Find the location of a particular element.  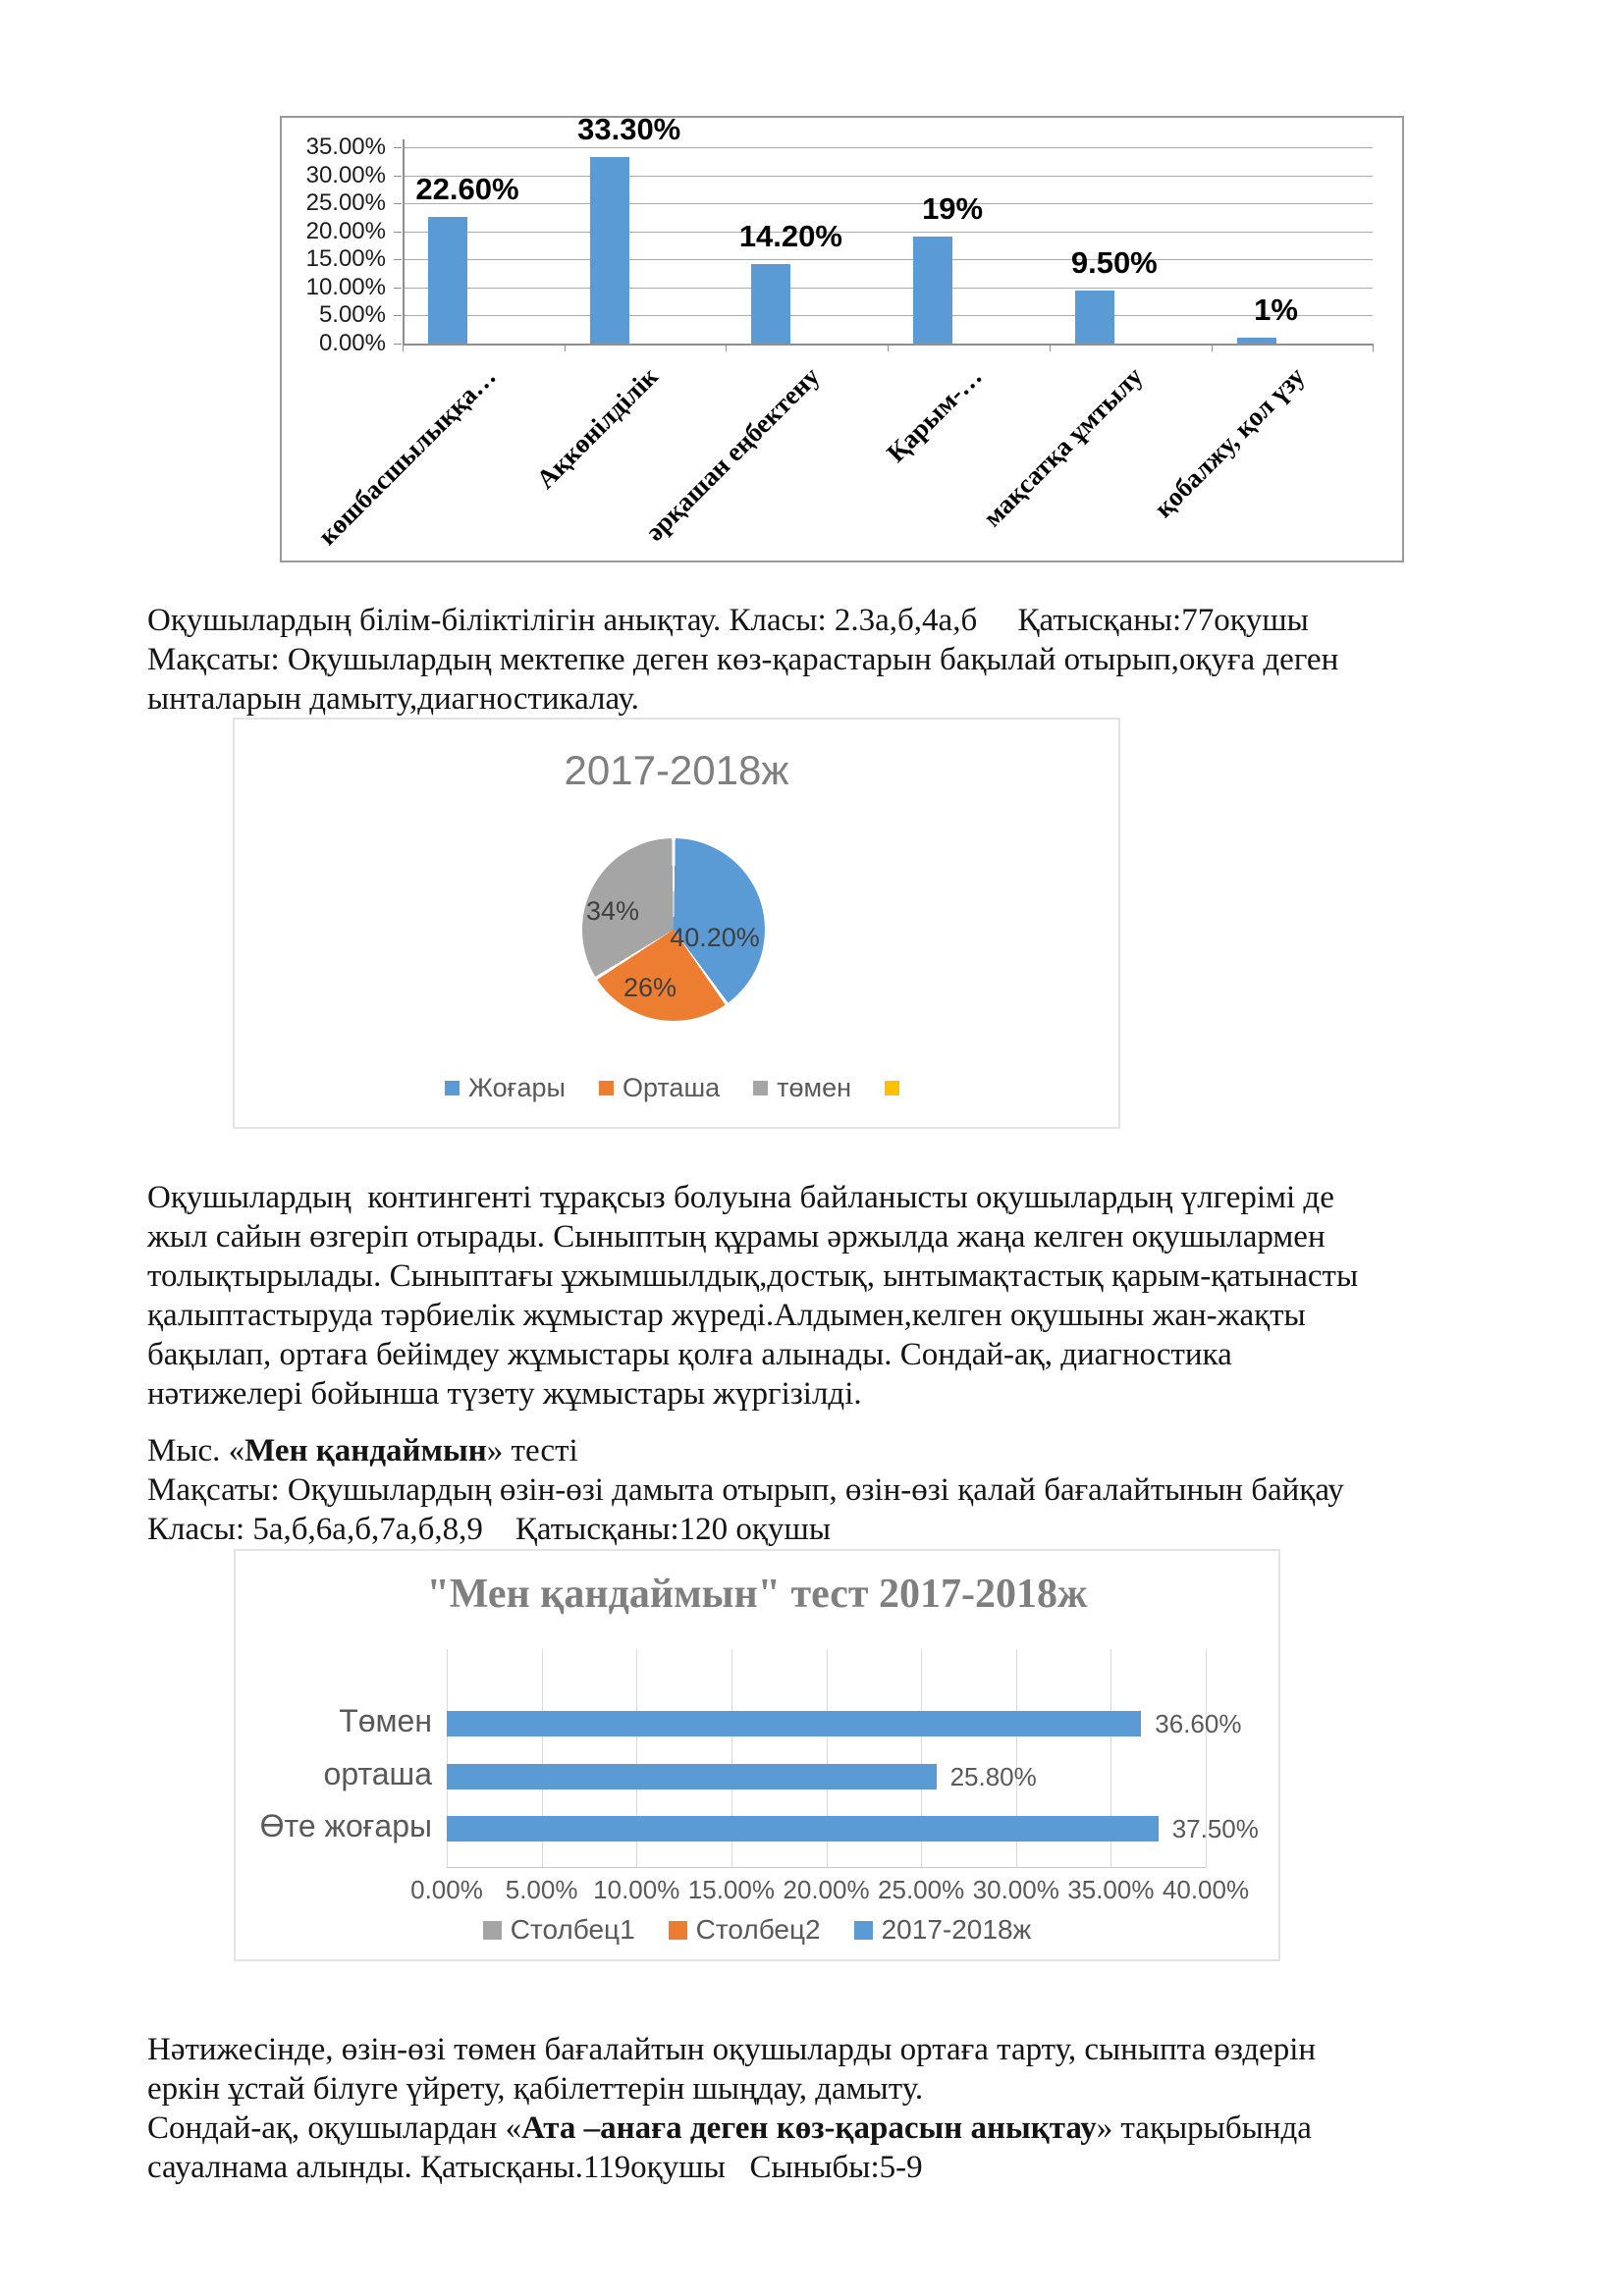

category-label: мақсатқа ұмтылу is located at coordinates (1063, 447).